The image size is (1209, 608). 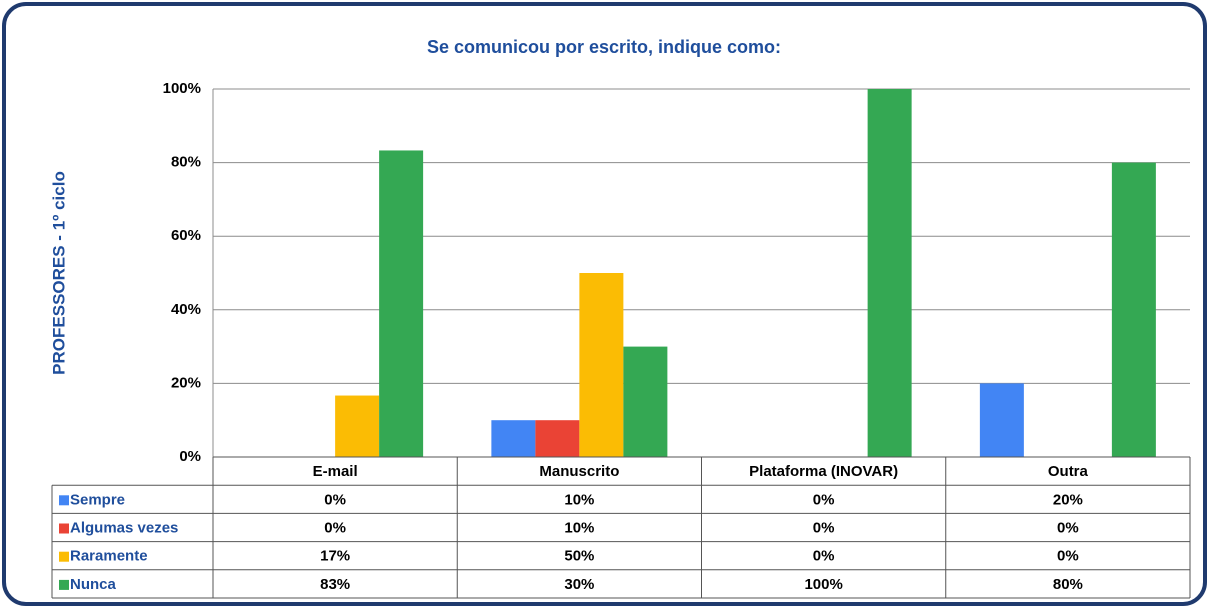 What do you see at coordinates (109, 556) in the screenshot?
I see `legend-label: Raramente` at bounding box center [109, 556].